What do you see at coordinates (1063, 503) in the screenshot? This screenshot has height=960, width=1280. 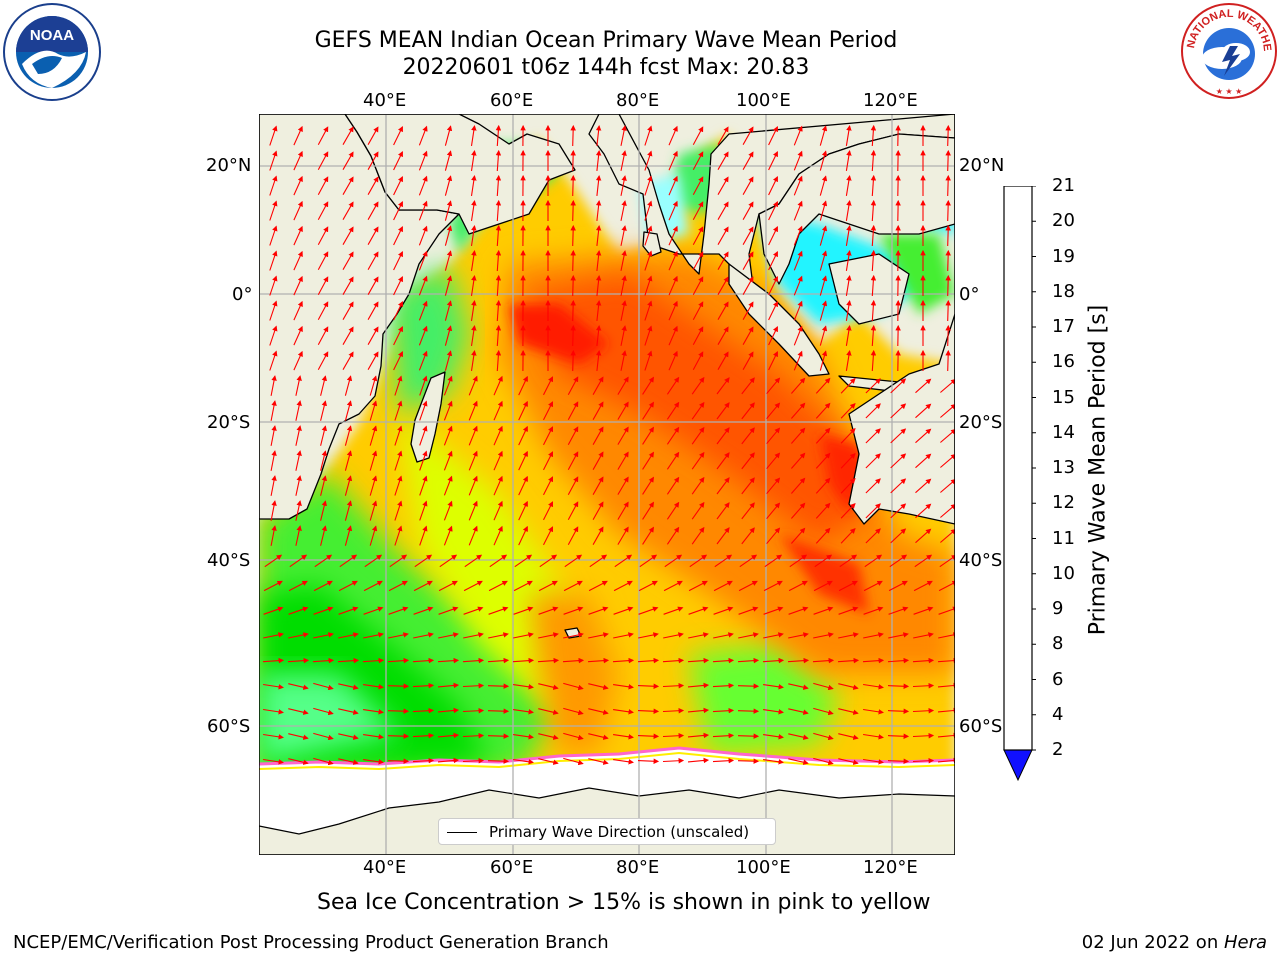 I see `colorbar-tick-label: 12` at bounding box center [1063, 503].